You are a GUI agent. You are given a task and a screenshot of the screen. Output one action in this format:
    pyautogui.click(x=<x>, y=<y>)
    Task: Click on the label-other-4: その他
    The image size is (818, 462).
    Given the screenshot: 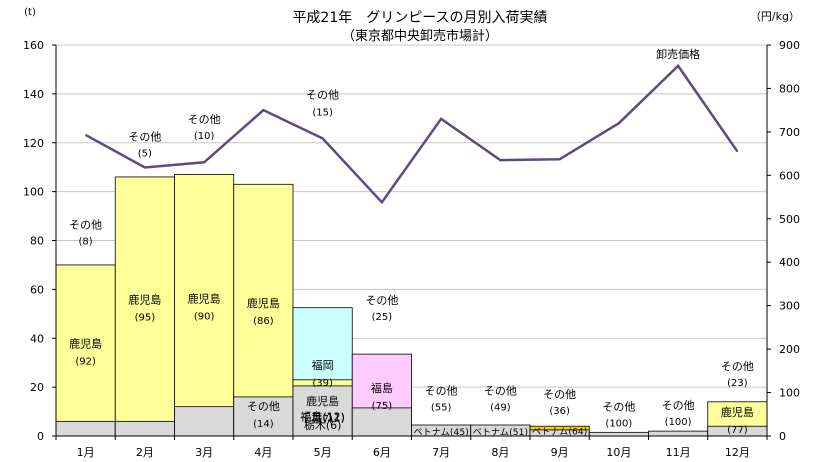 What is the action you would take?
    pyautogui.click(x=263, y=406)
    